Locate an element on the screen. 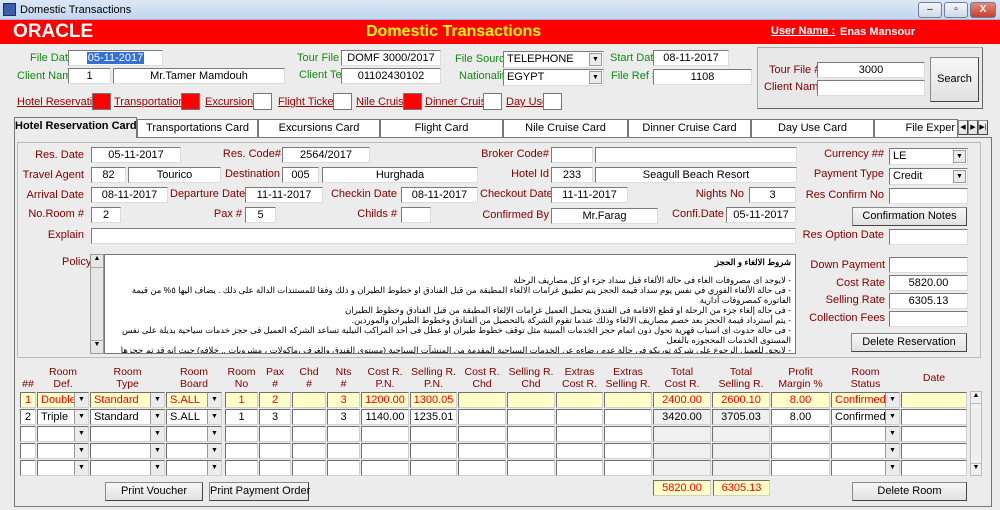  tab-transportations-card: Transportations Card is located at coordinates (197, 128).